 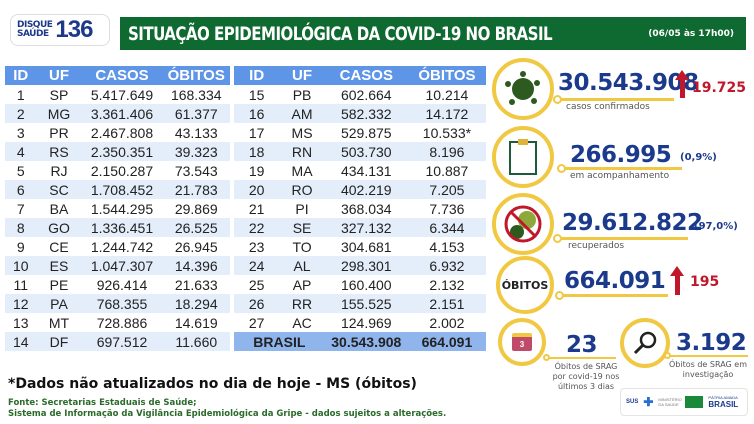 What do you see at coordinates (21, 113) in the screenshot?
I see `table-cell: 2` at bounding box center [21, 113].